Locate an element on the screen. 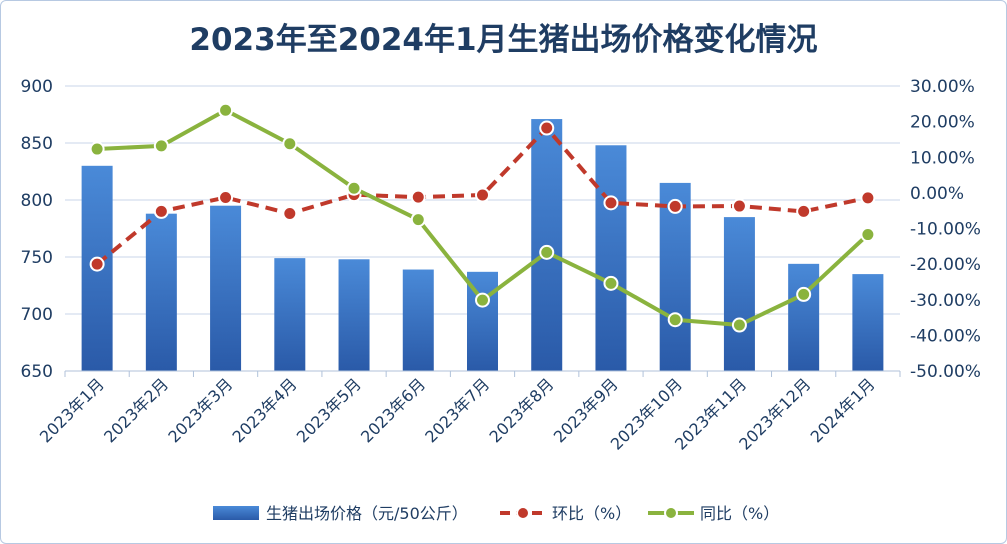  x-tick-label: 2024年1月 is located at coordinates (843, 410).